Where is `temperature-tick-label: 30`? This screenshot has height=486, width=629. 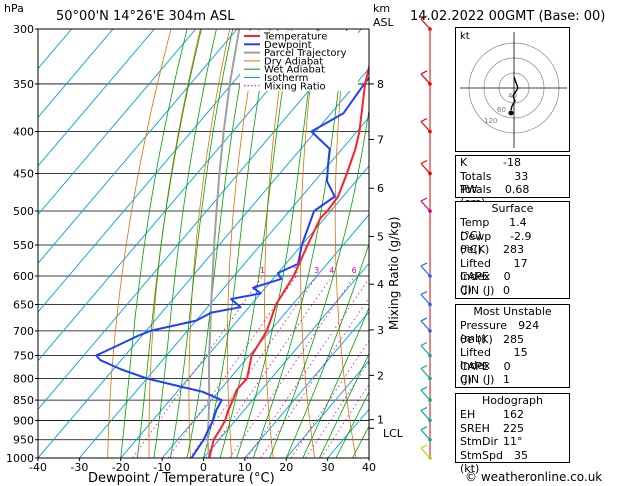
temperature-tick-label: 30 is located at coordinates (328, 467).